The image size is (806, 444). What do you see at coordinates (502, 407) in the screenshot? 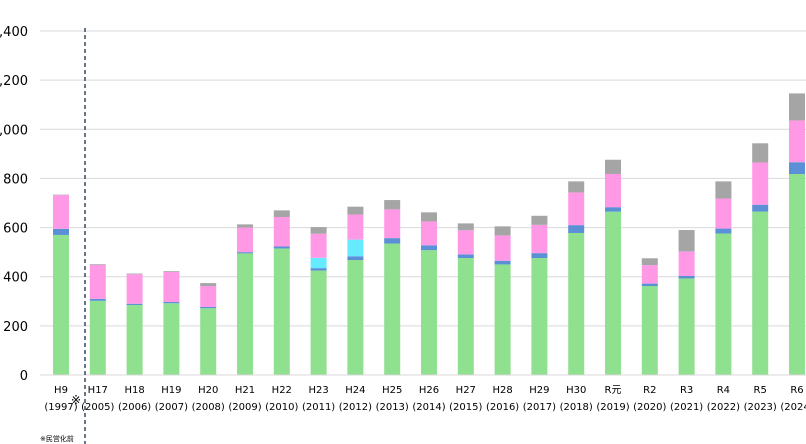
I see `x-tick-year-label: (2016)` at bounding box center [502, 407].